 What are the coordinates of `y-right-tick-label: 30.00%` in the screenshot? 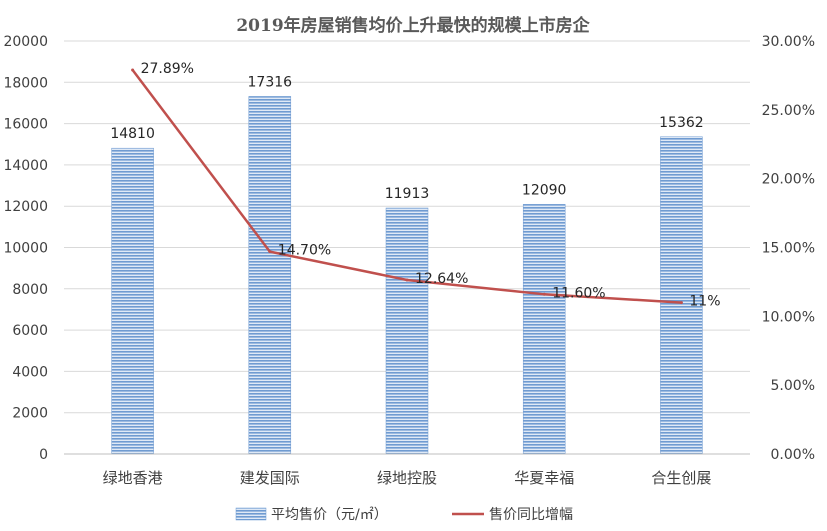 It's located at (788, 42).